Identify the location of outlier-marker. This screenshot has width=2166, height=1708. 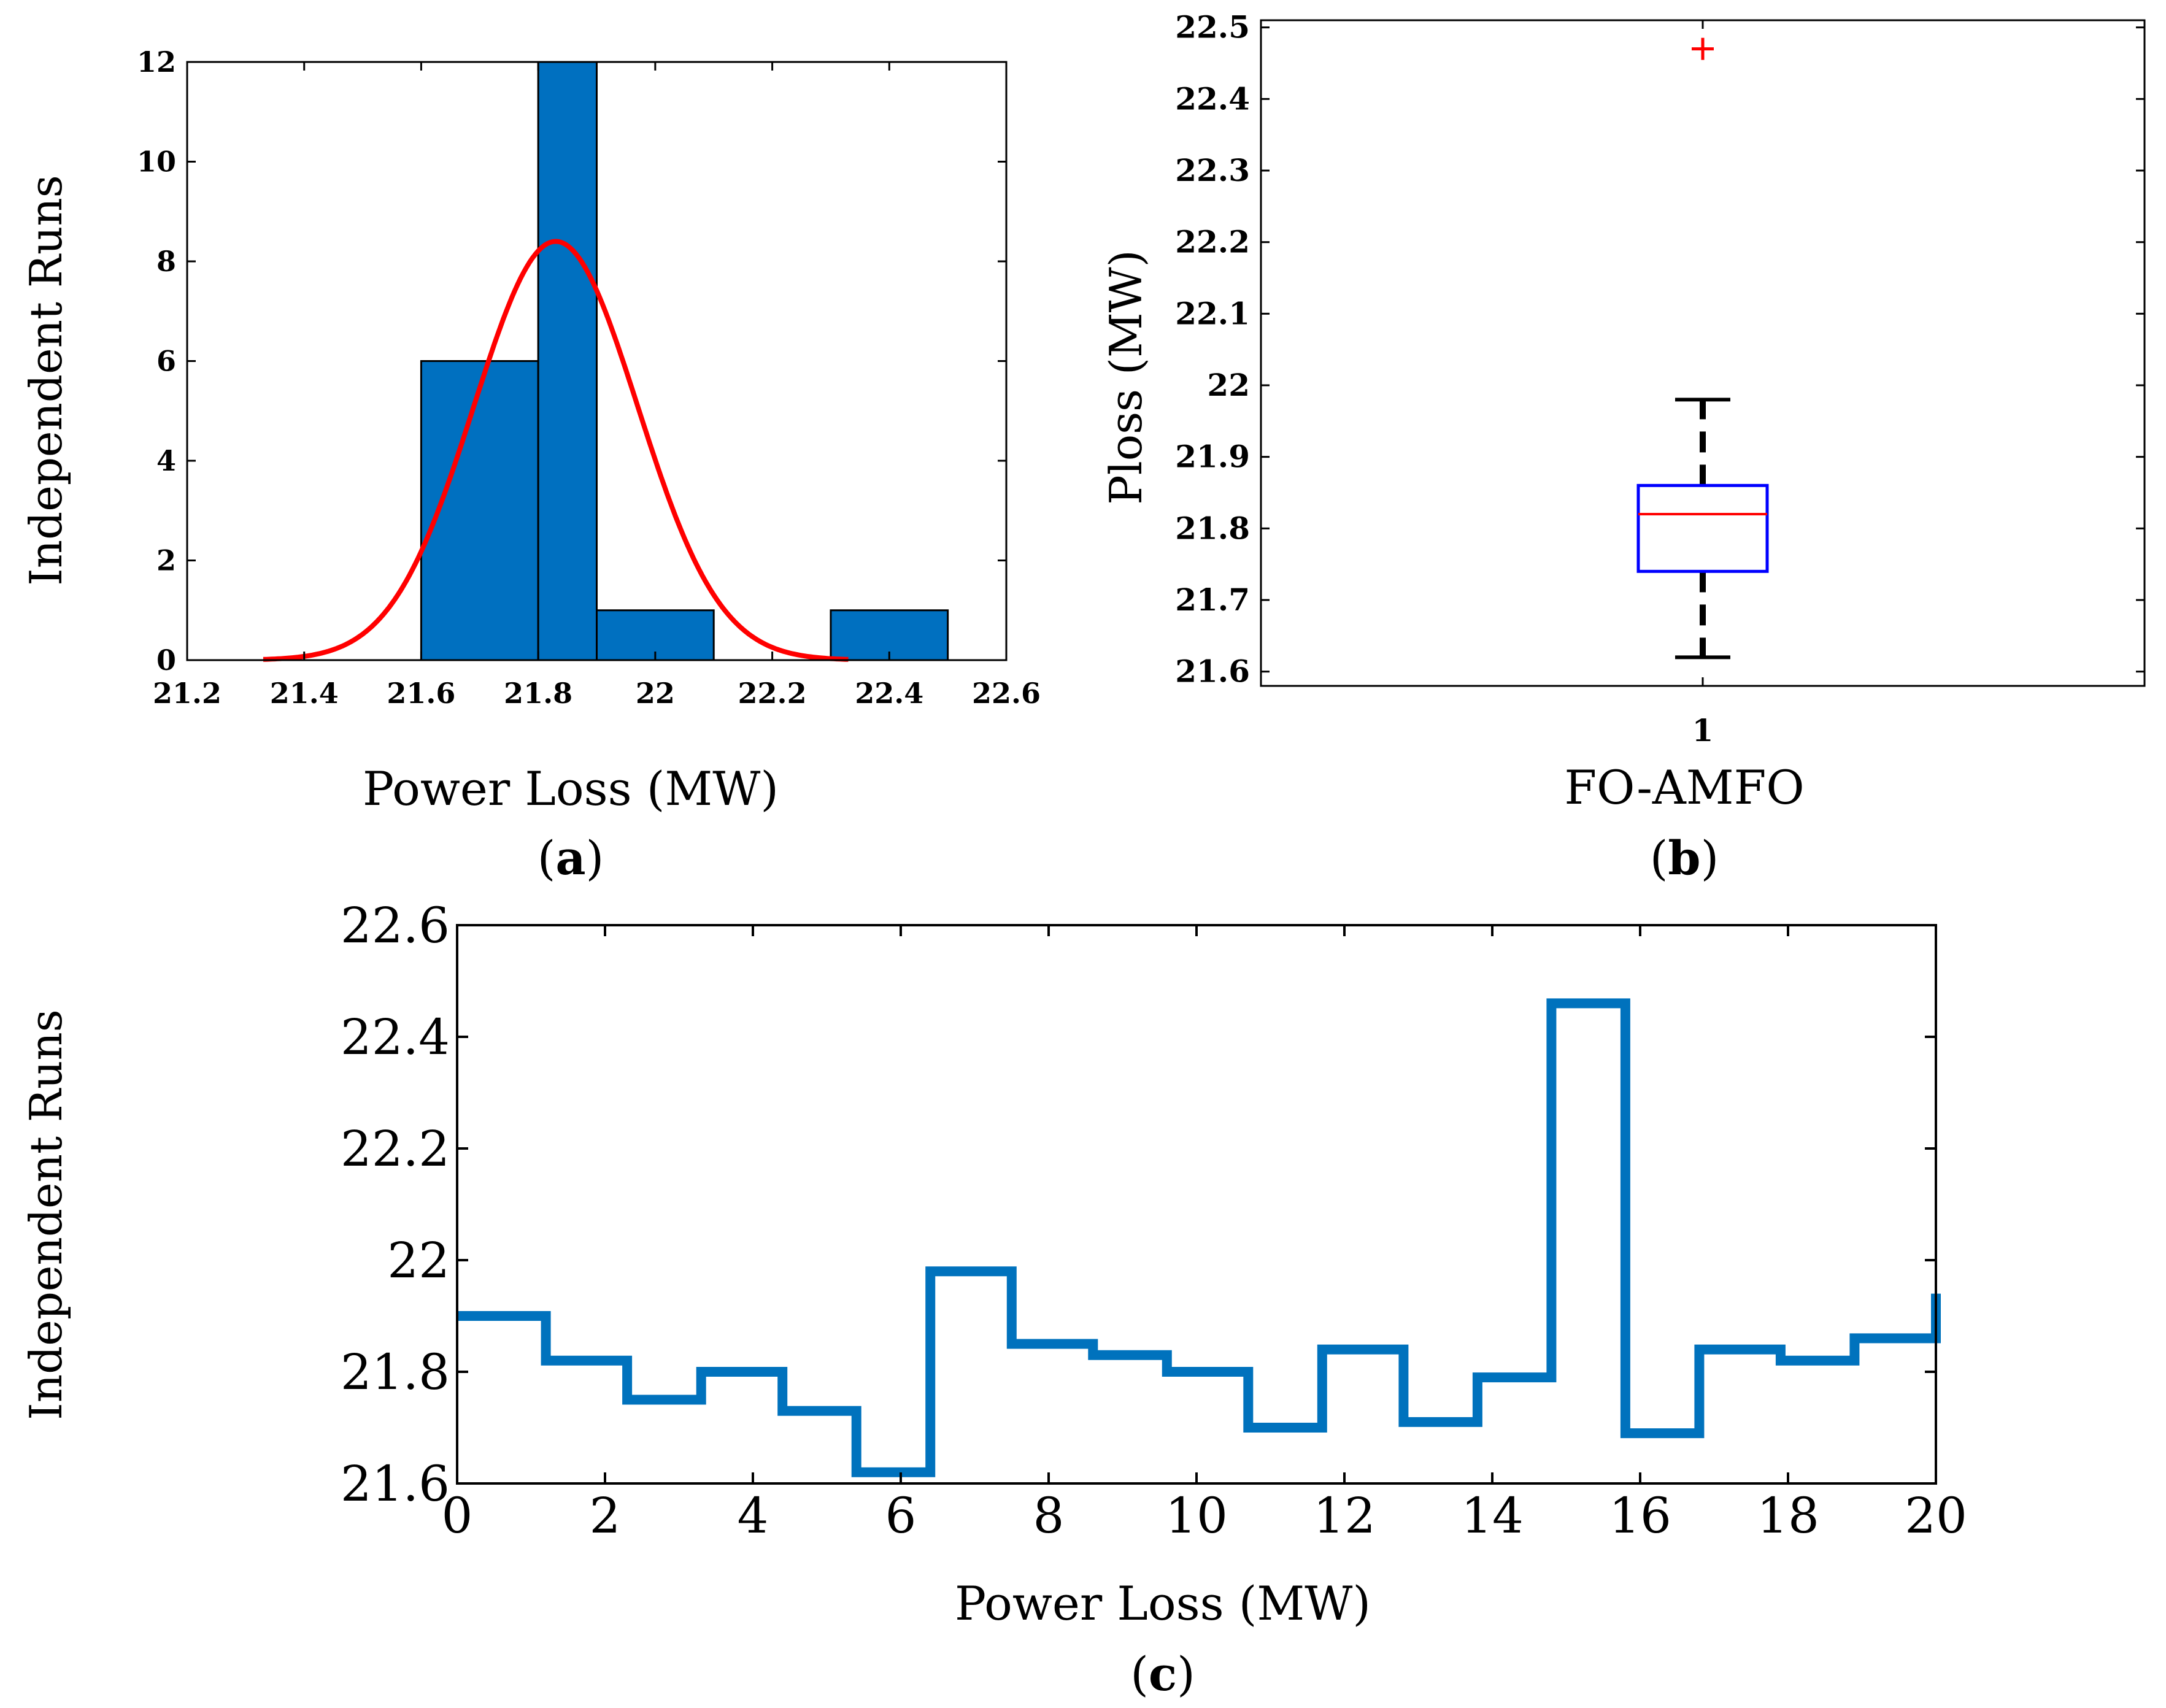
(1703, 49).